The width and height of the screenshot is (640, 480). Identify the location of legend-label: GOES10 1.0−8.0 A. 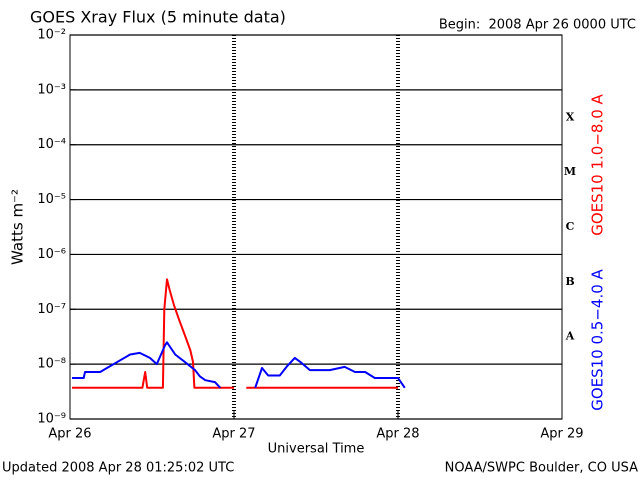
(598, 164).